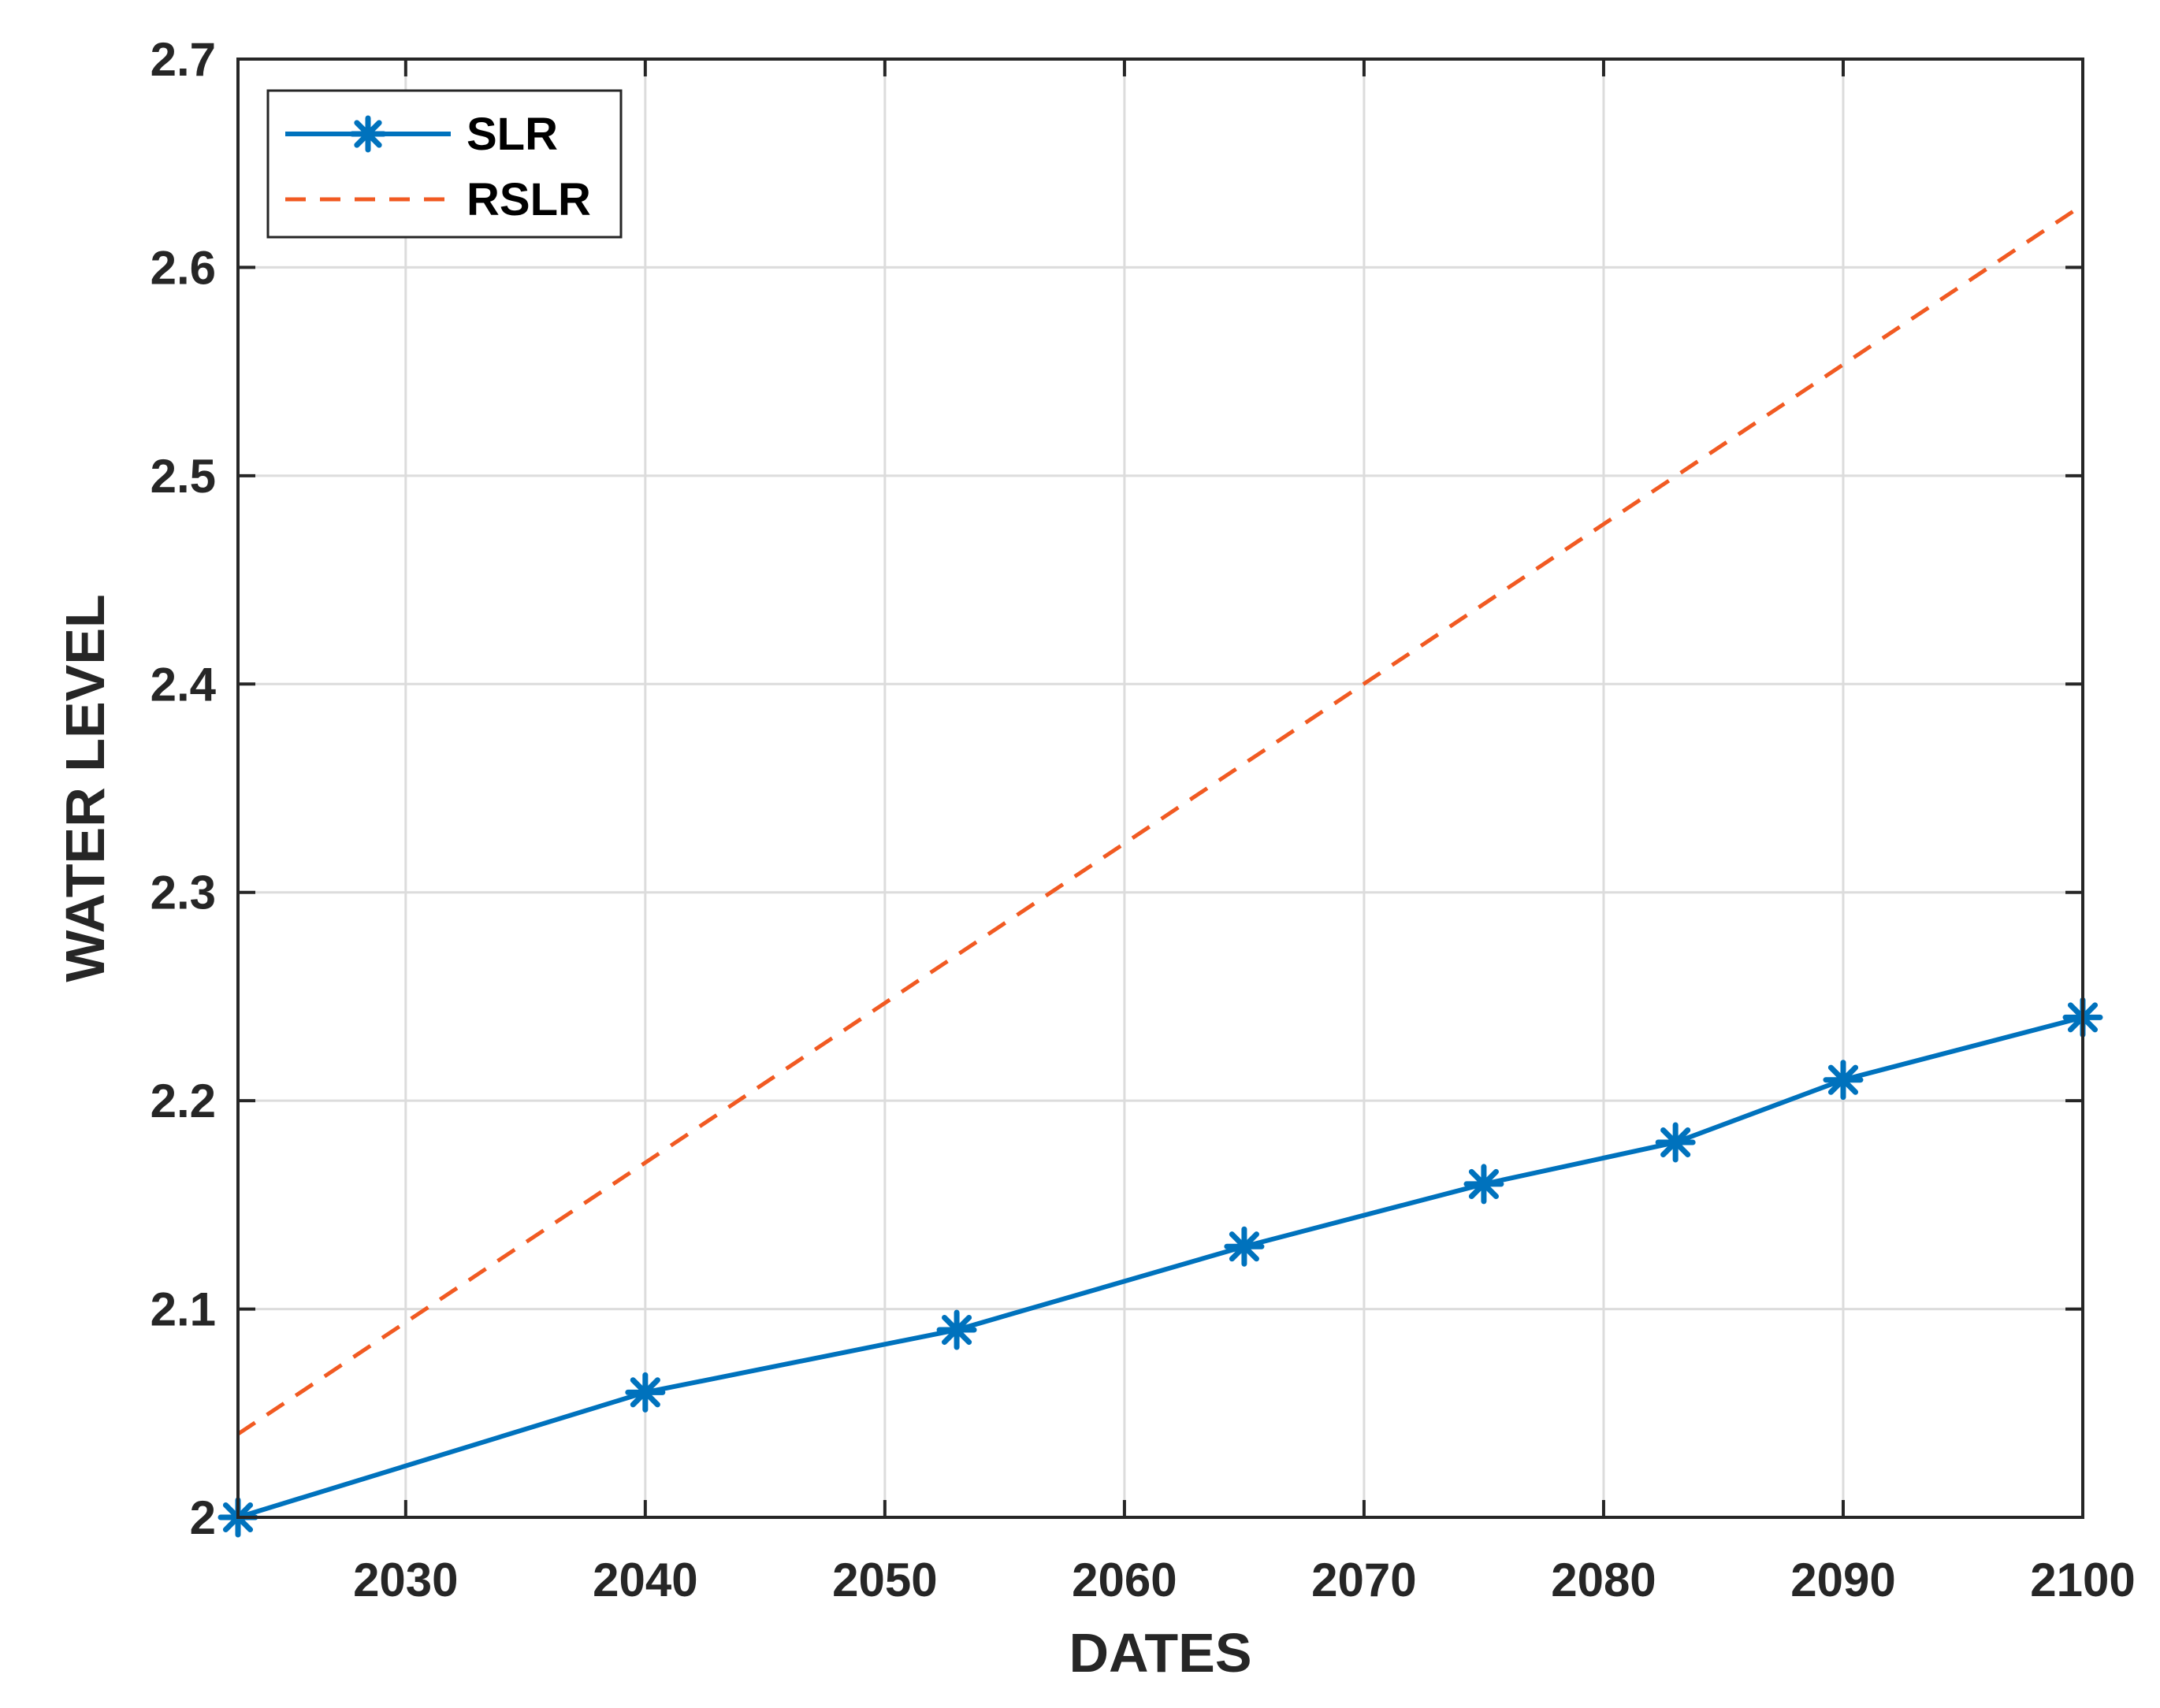  What do you see at coordinates (885, 1580) in the screenshot?
I see `x-tick-label: 2050` at bounding box center [885, 1580].